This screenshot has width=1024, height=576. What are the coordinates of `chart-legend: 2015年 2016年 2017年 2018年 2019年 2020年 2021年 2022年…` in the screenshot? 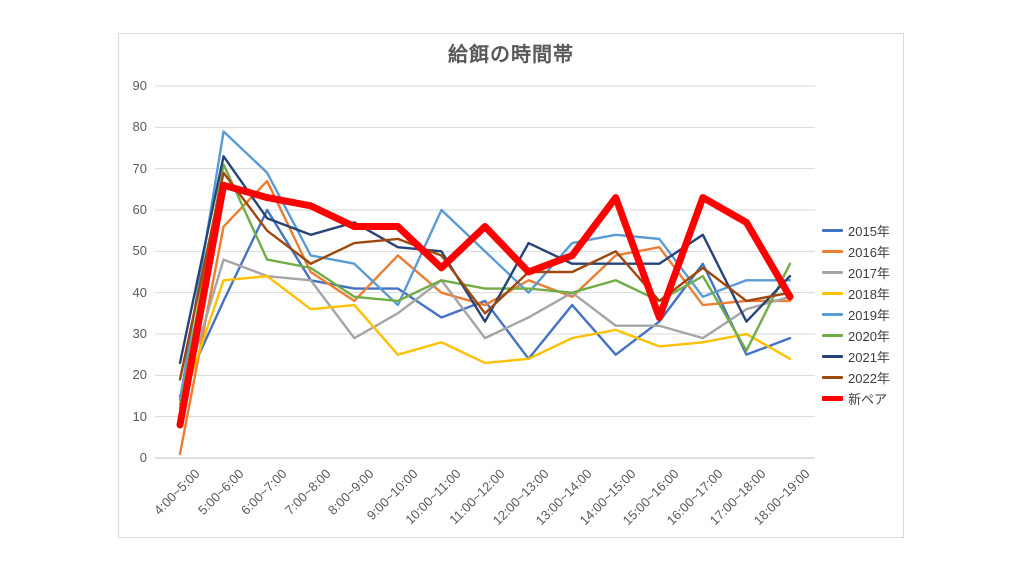 It's located at (856, 314).